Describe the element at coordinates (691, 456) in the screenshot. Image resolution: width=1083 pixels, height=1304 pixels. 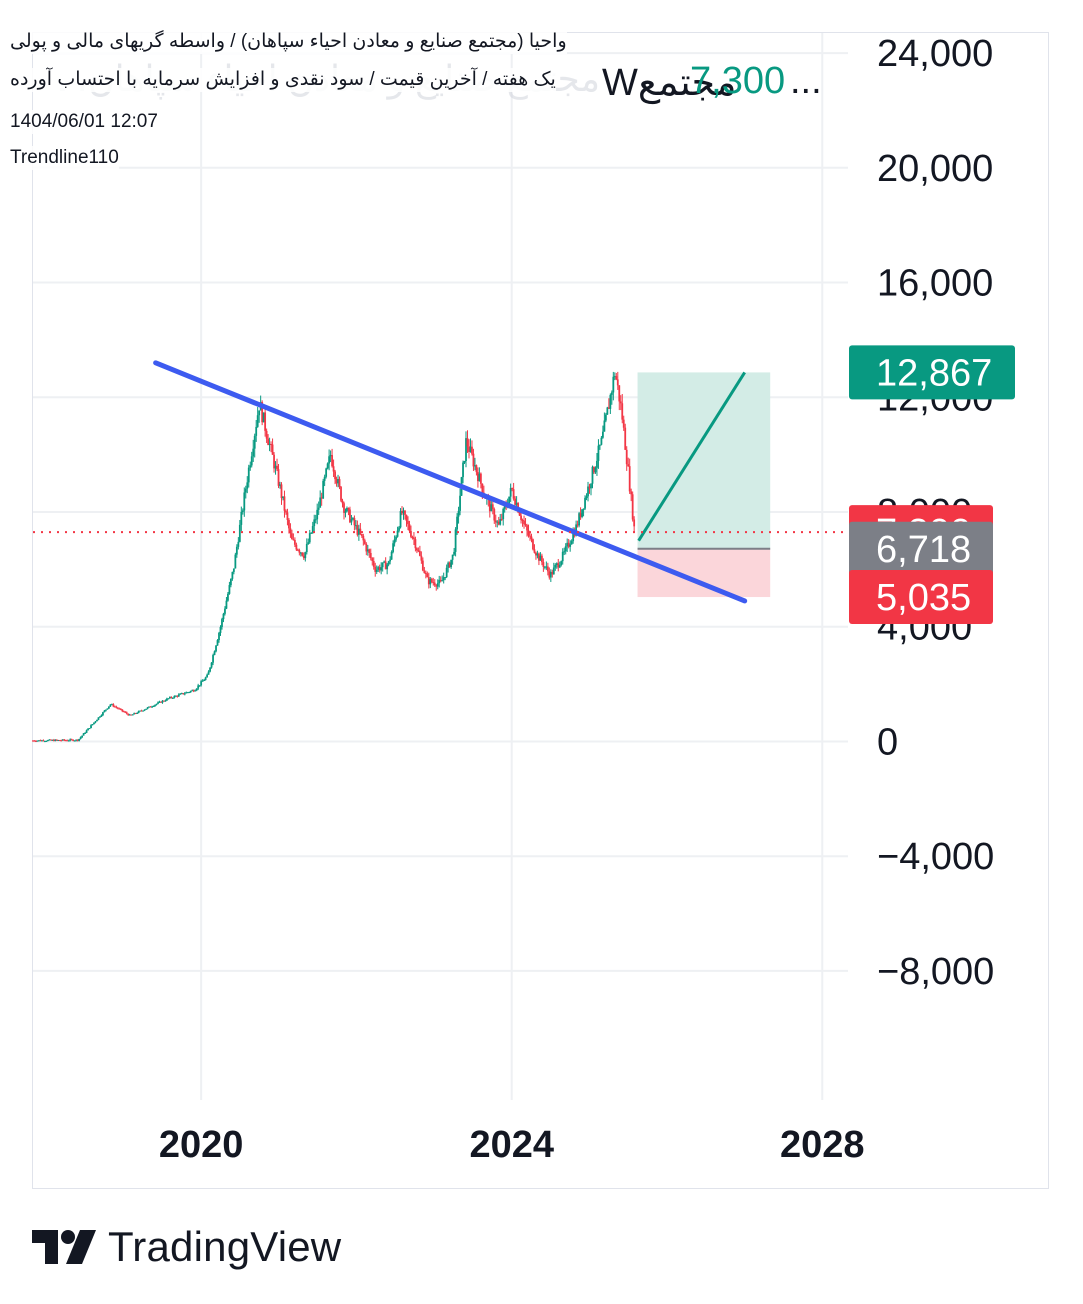
I see `target-path-line` at that location.